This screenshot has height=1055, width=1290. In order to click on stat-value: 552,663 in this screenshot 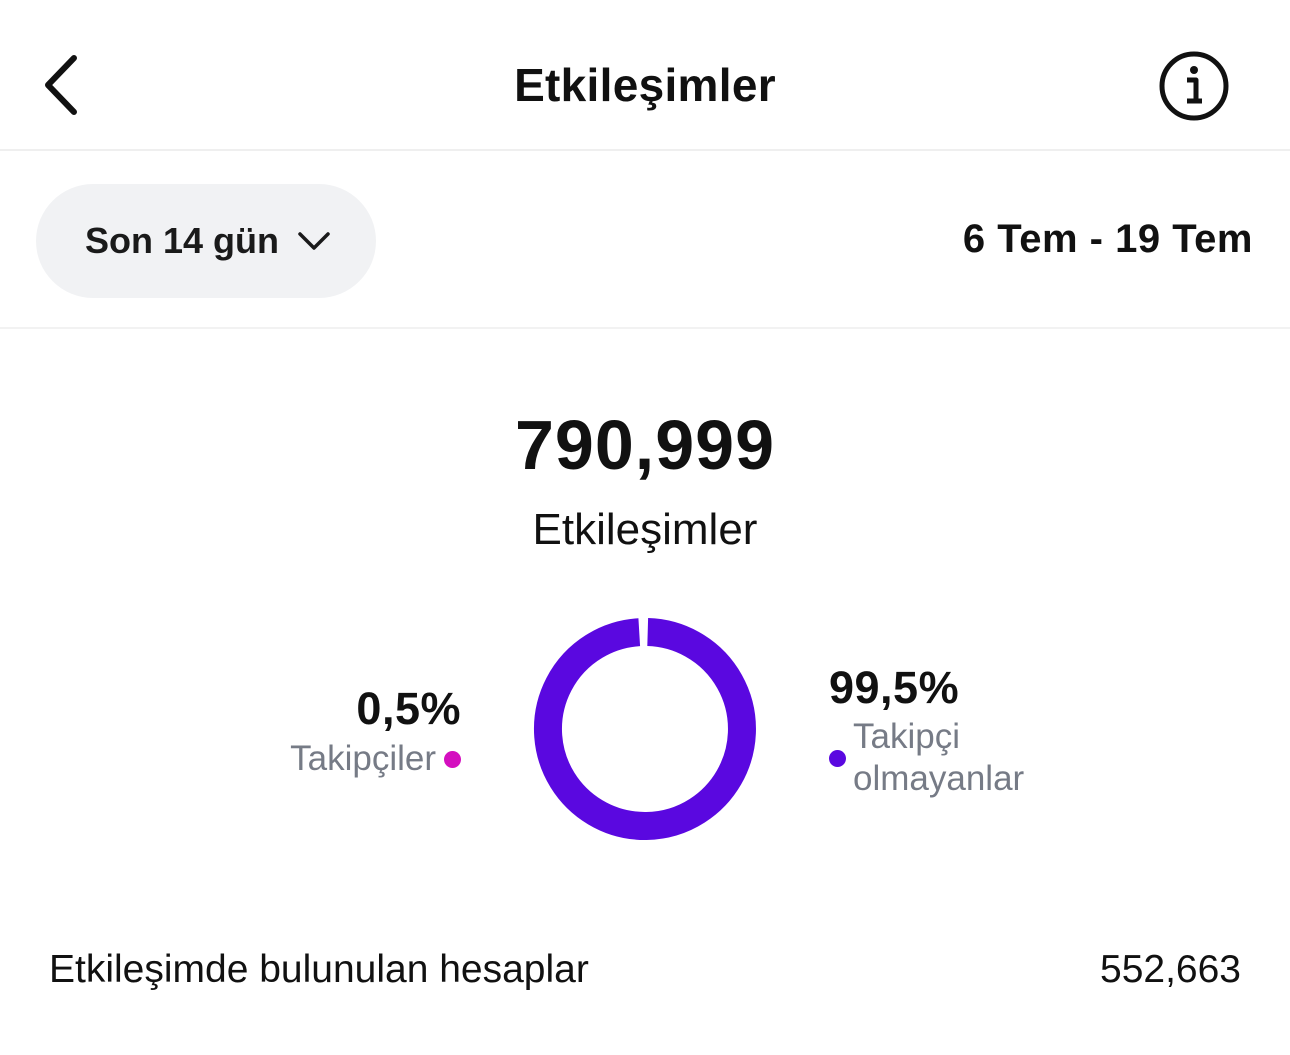, I will do `click(1170, 969)`.